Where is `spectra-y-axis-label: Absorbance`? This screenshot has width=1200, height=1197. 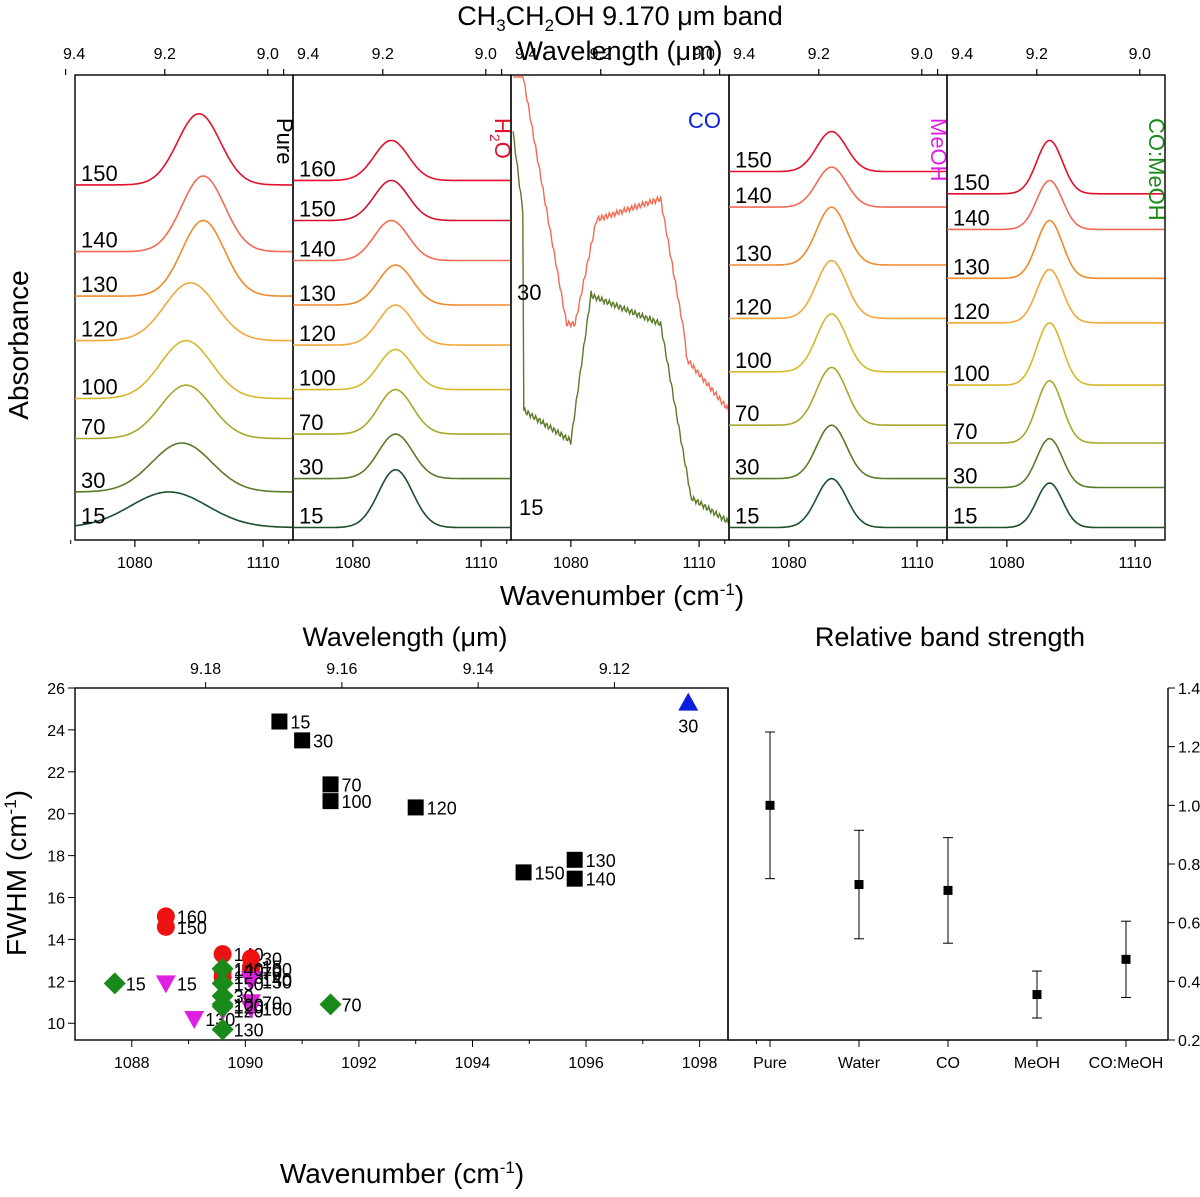
spectra-y-axis-label: Absorbance is located at coordinates (18, 344).